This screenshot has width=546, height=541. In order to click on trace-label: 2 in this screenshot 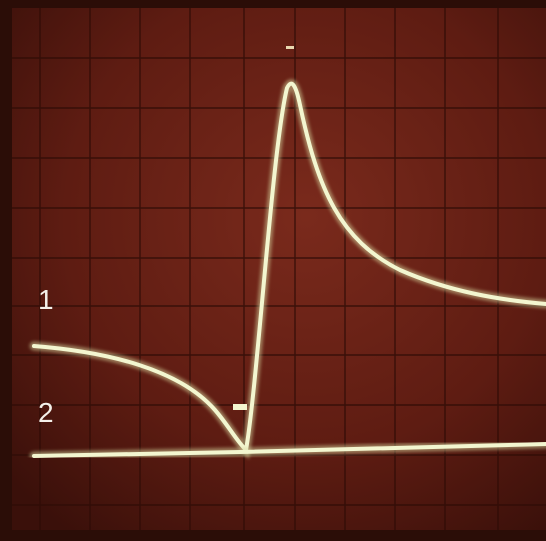, I will do `click(46, 412)`.